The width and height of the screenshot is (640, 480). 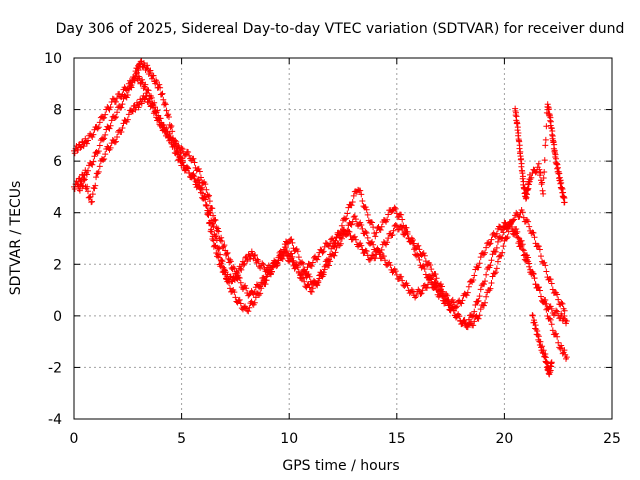 I want to click on series-deep-dip, so click(x=542, y=345).